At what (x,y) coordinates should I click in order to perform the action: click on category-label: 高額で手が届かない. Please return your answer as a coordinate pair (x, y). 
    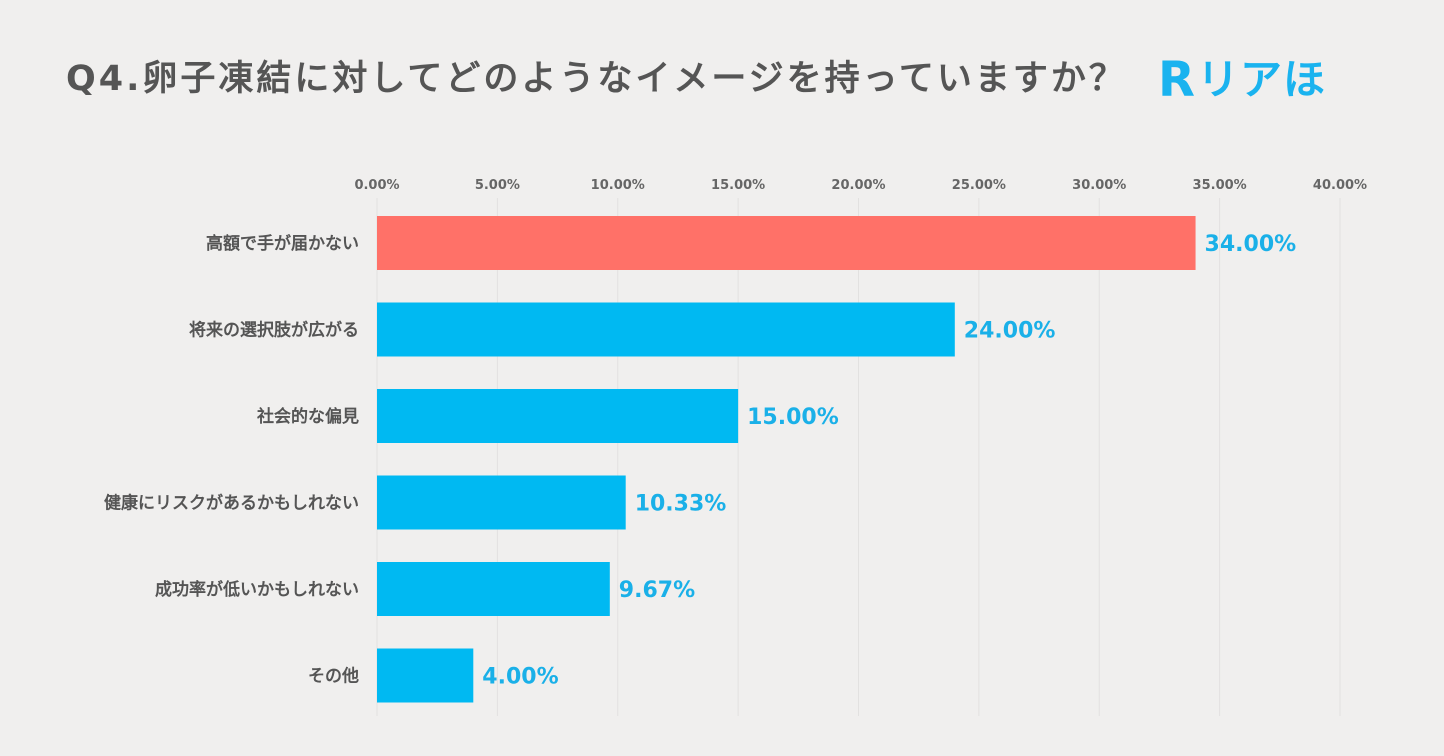
    Looking at the image, I should click on (282, 243).